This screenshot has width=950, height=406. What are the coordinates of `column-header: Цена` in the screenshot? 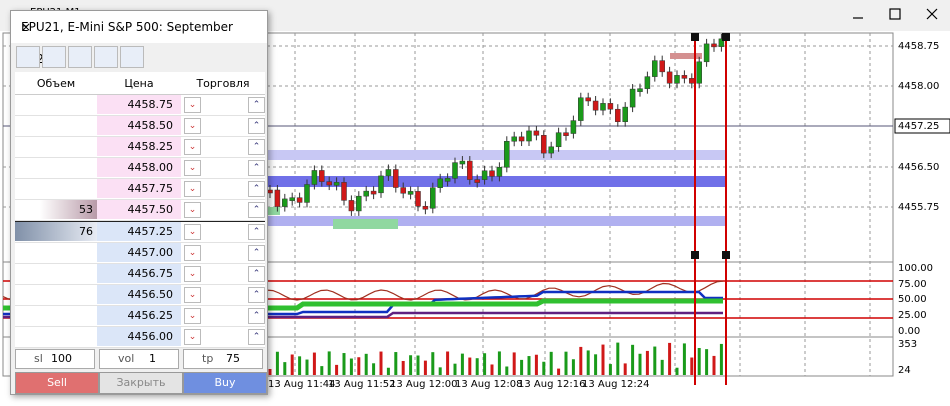 It's located at (139, 83).